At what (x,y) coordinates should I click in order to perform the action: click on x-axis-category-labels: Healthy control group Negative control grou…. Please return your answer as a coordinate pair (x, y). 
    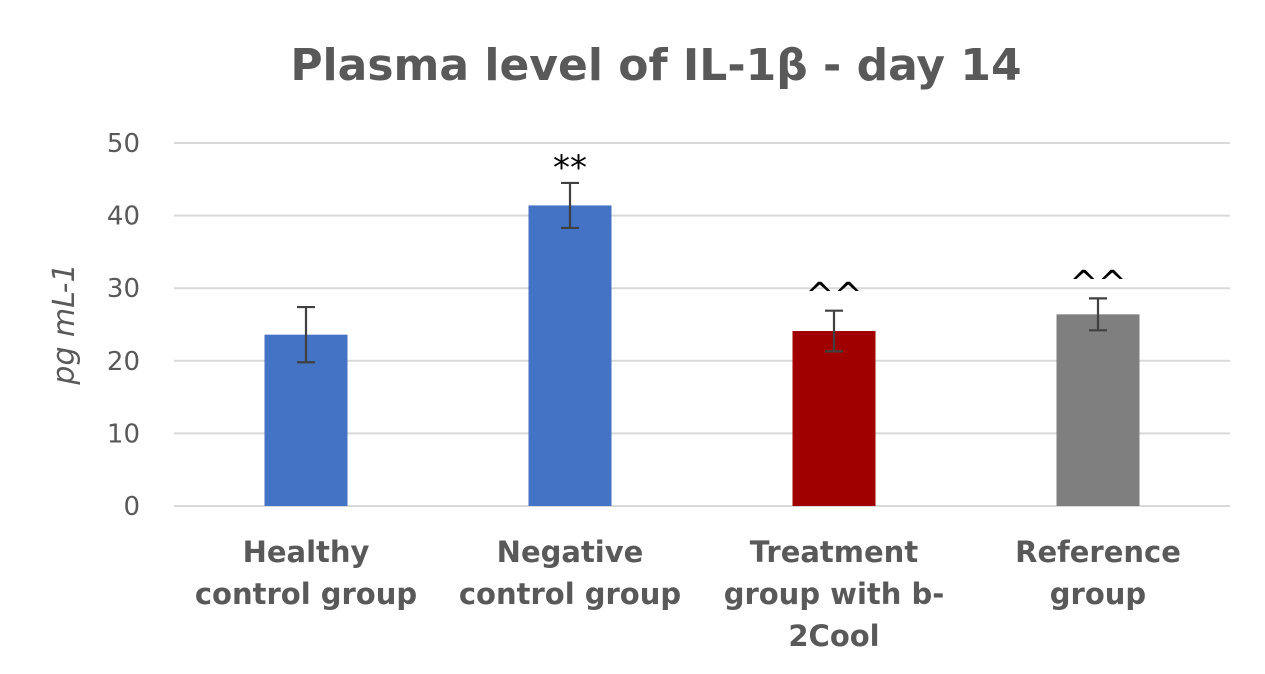
    Looking at the image, I should click on (688, 594).